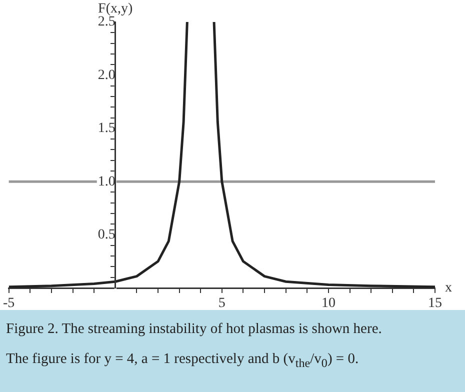 Image resolution: width=465 pixels, height=392 pixels. I want to click on x-tick-label: 5, so click(222, 304).